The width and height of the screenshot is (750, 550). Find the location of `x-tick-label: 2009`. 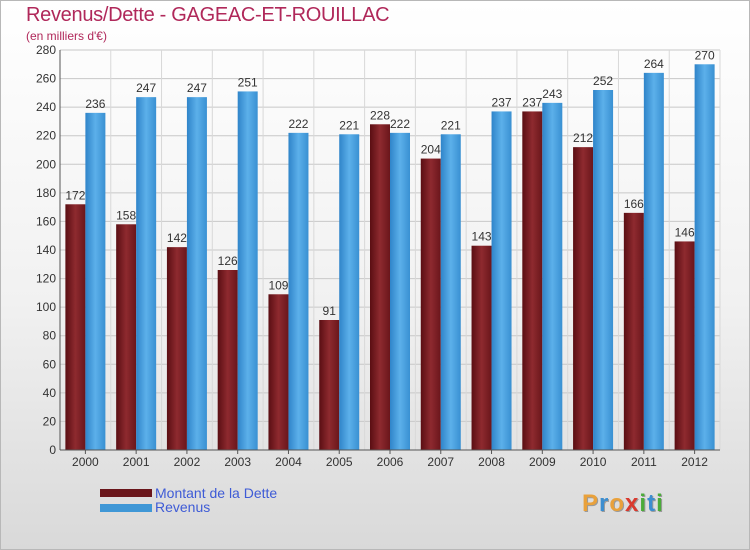

x-tick-label: 2009 is located at coordinates (542, 462).